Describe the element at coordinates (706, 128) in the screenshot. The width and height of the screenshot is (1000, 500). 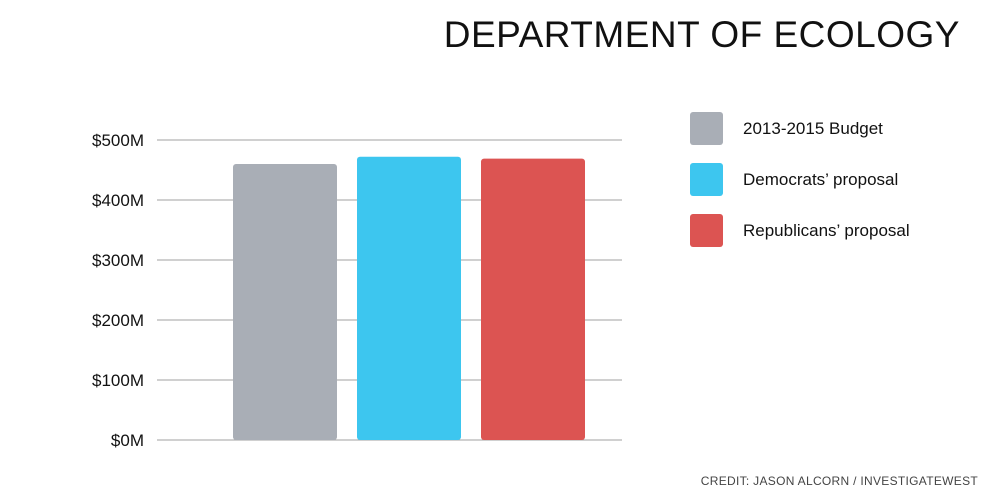
I see `legend-swatch-budget` at that location.